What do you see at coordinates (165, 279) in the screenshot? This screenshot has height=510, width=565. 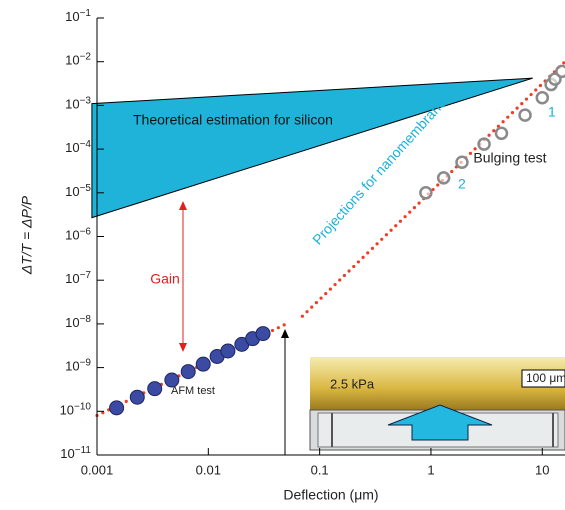 I see `gain-label: Gain` at bounding box center [165, 279].